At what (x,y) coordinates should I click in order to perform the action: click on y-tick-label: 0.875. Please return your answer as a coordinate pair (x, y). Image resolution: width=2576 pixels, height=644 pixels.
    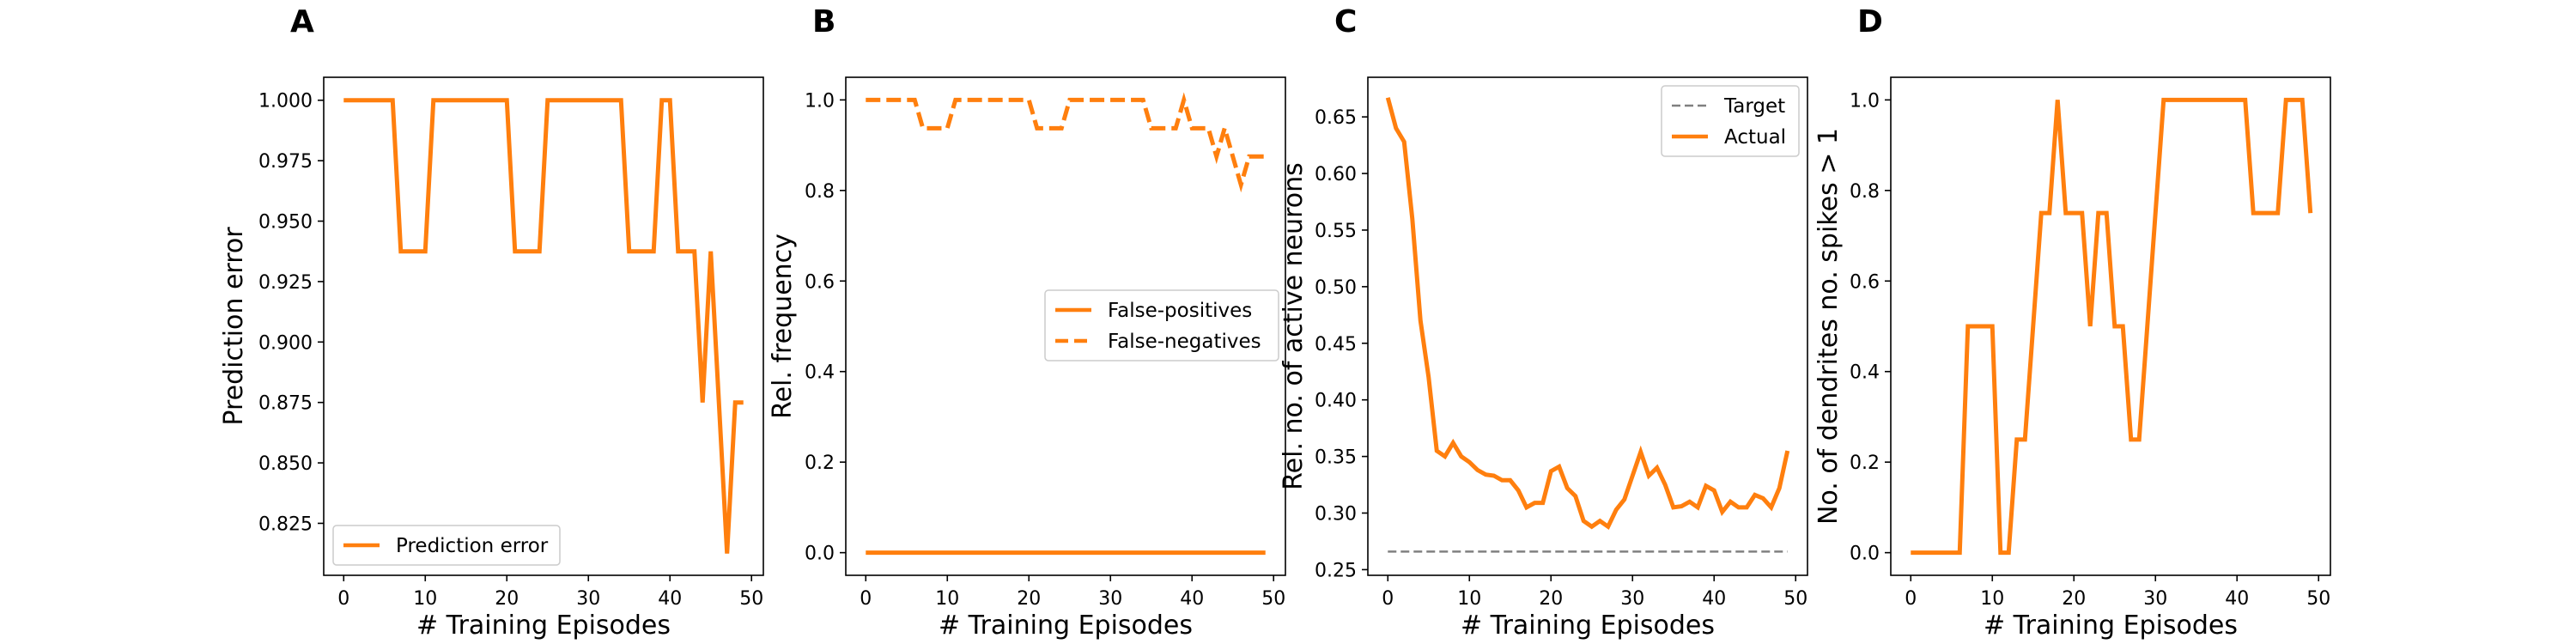
    Looking at the image, I should click on (285, 404).